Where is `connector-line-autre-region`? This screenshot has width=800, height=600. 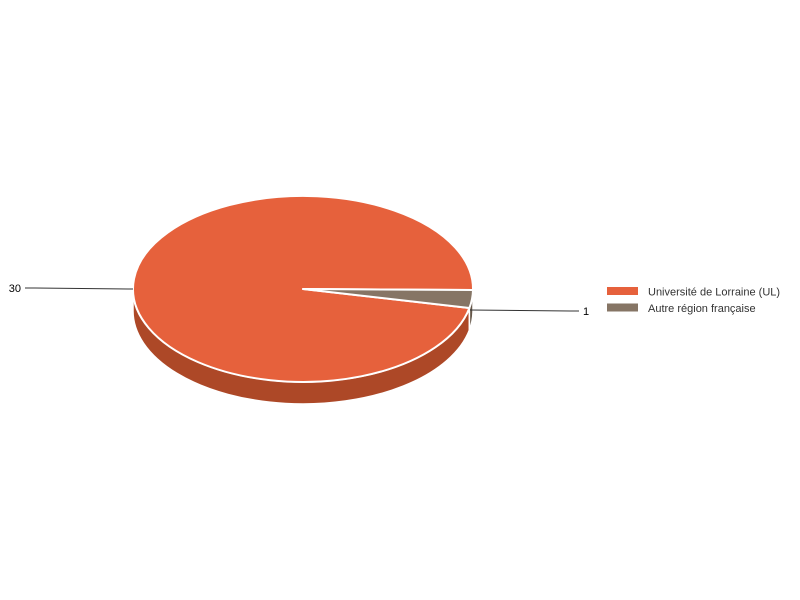
connector-line-autre-region is located at coordinates (524, 310).